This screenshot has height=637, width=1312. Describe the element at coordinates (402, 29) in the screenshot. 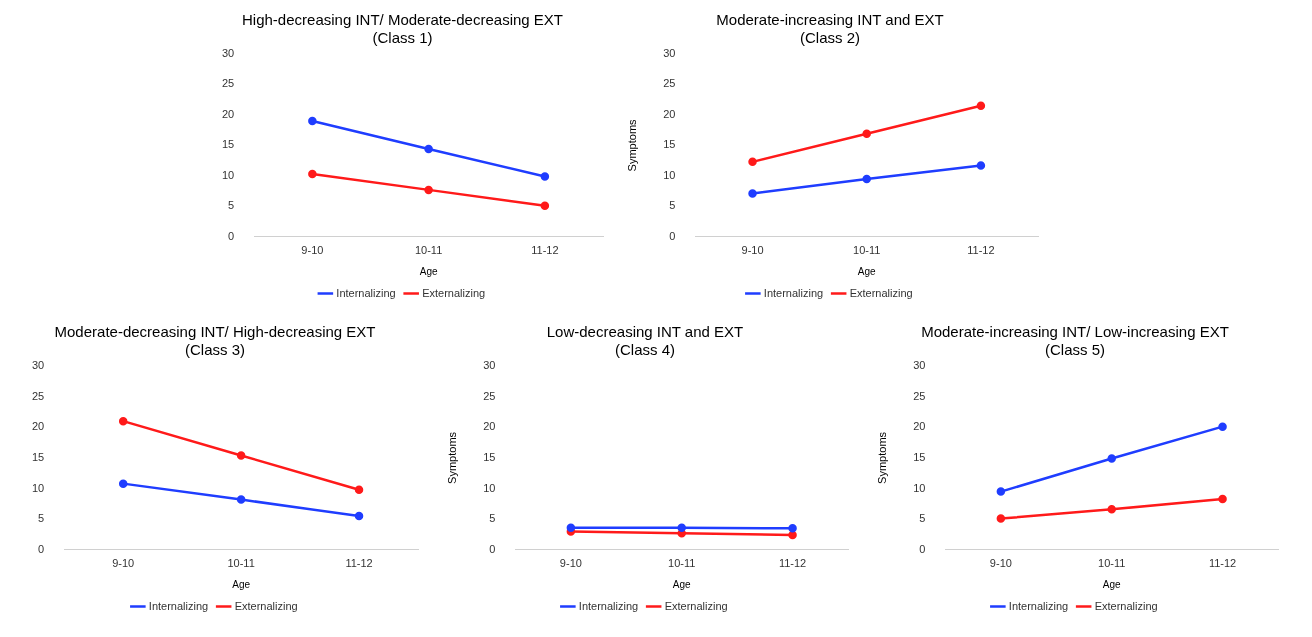

I see `chart-title: High-decreasing INT/ Moderate-decreasing EXT (Class 1)` at that location.